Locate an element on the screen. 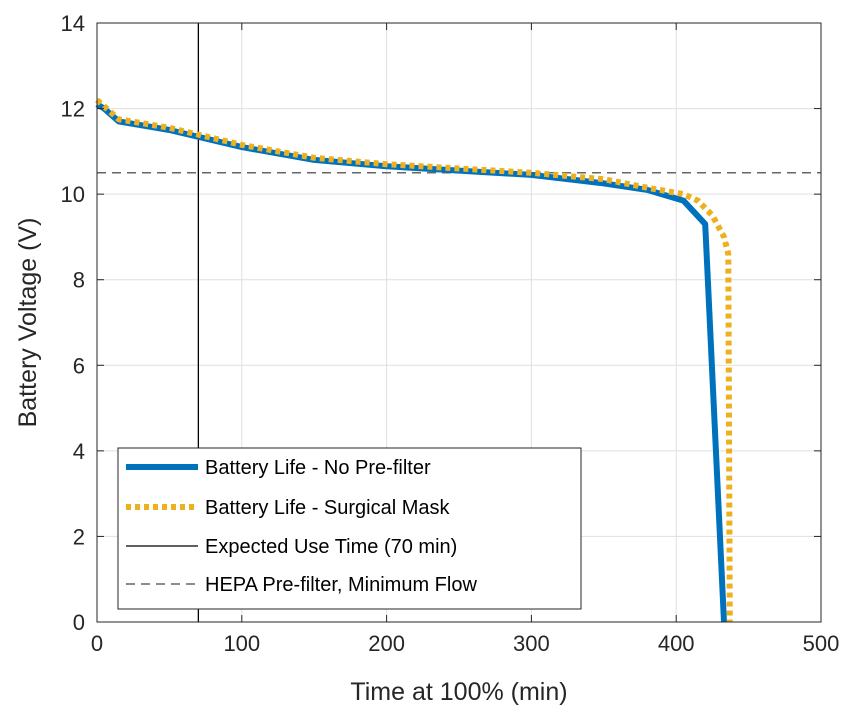 Image resolution: width=850 pixels, height=711 pixels. y-tick-label: 12 is located at coordinates (73, 109).